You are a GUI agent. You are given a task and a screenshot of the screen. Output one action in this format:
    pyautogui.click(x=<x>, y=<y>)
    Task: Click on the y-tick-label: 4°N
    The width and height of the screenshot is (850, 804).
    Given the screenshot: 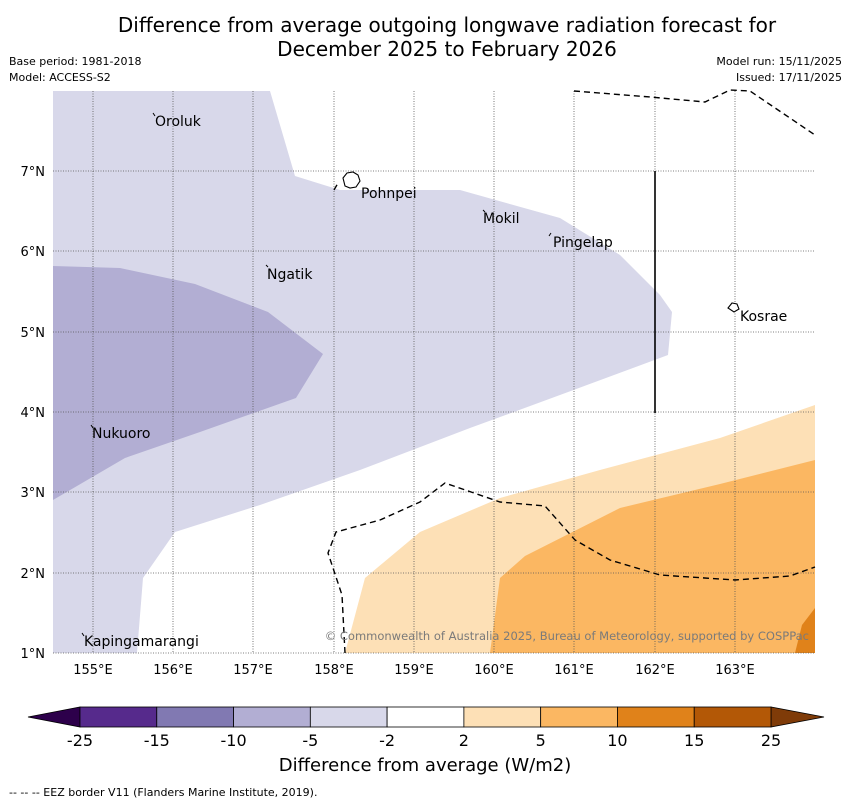 What is the action you would take?
    pyautogui.click(x=33, y=413)
    